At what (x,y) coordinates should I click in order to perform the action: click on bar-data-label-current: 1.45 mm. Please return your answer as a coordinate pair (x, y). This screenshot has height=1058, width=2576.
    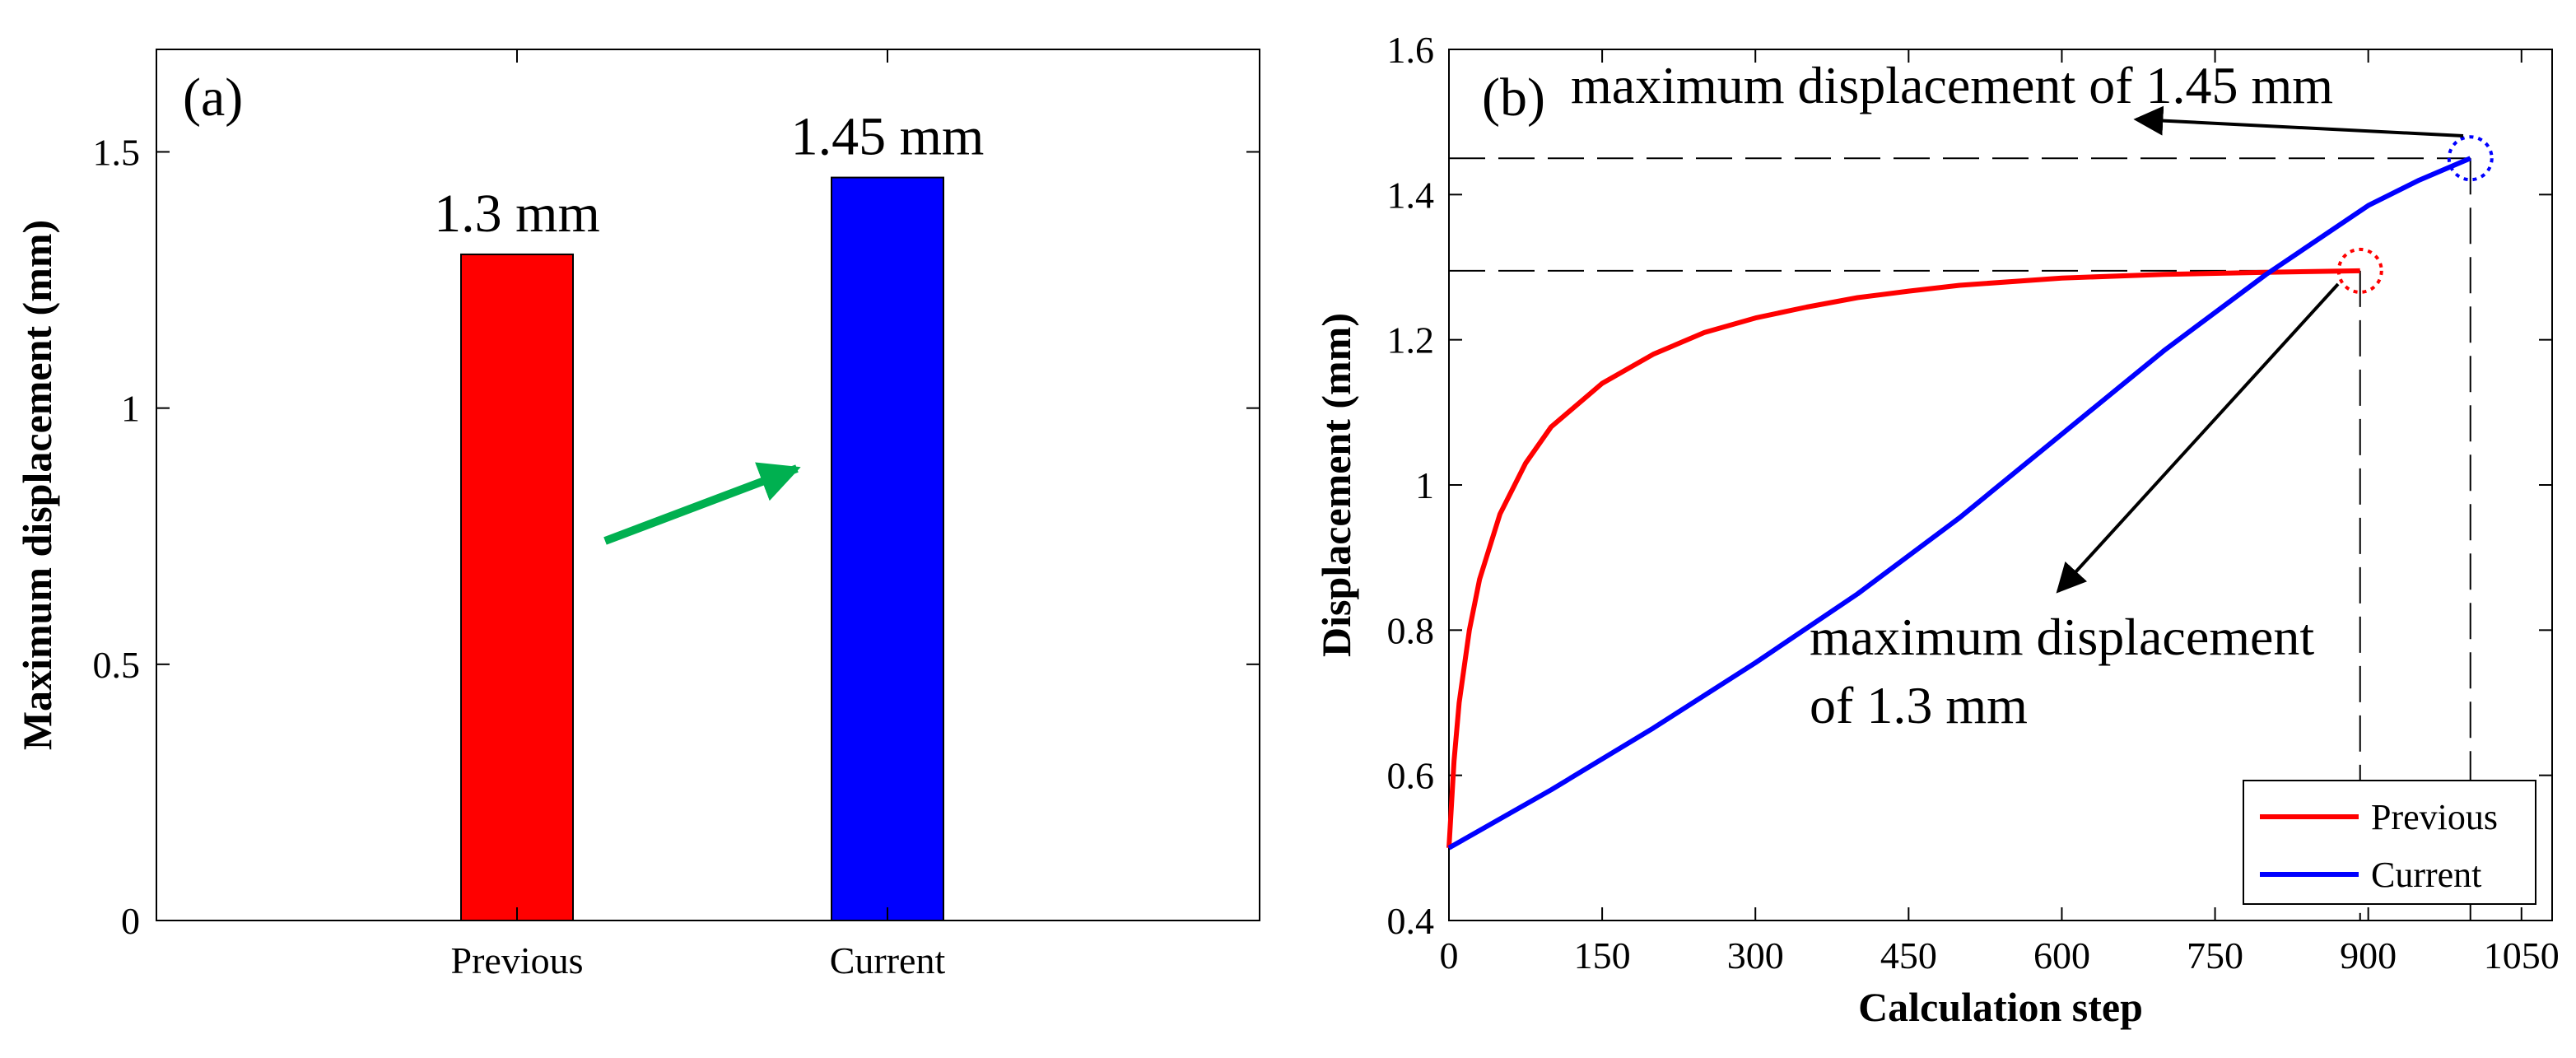
    Looking at the image, I should click on (888, 137).